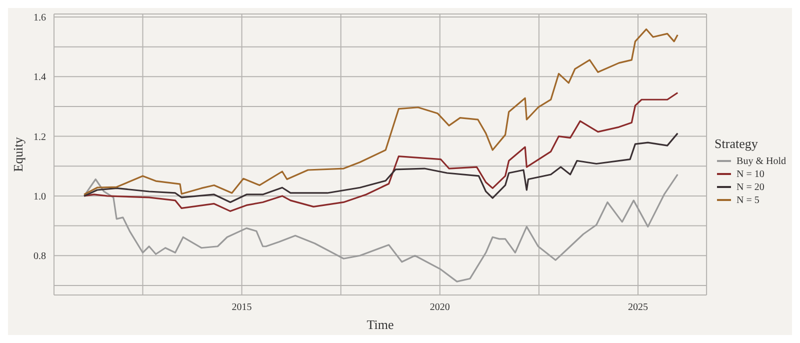 The width and height of the screenshot is (800, 343). What do you see at coordinates (40, 78) in the screenshot?
I see `y-tick-label: 1.4` at bounding box center [40, 78].